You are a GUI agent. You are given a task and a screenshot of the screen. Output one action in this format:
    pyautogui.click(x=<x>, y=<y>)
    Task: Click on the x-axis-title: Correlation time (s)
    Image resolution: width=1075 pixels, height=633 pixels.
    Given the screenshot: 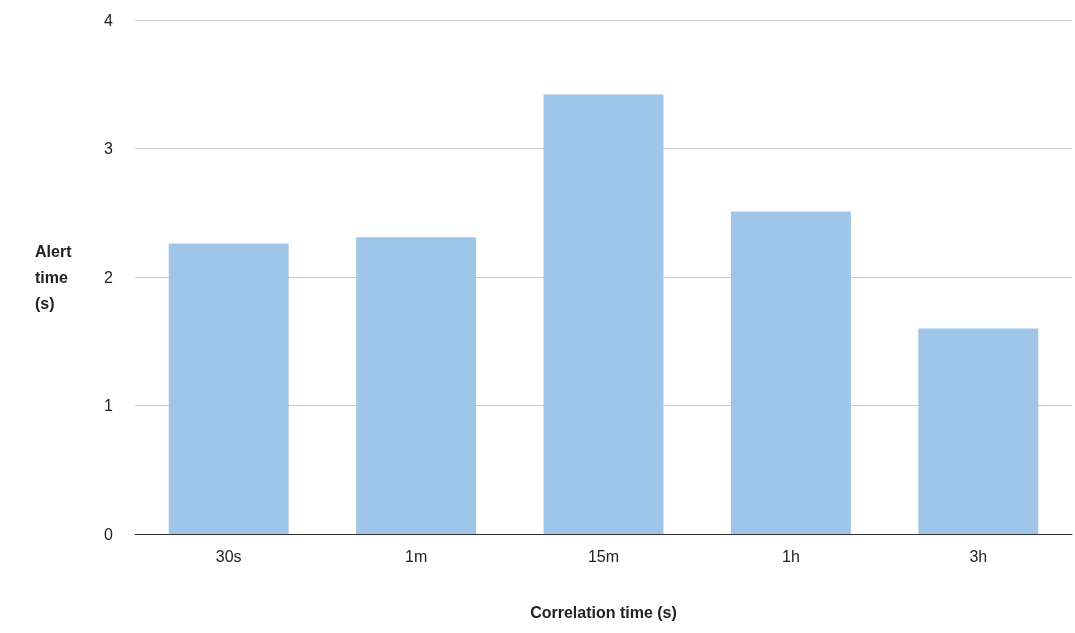 What is the action you would take?
    pyautogui.click(x=603, y=612)
    